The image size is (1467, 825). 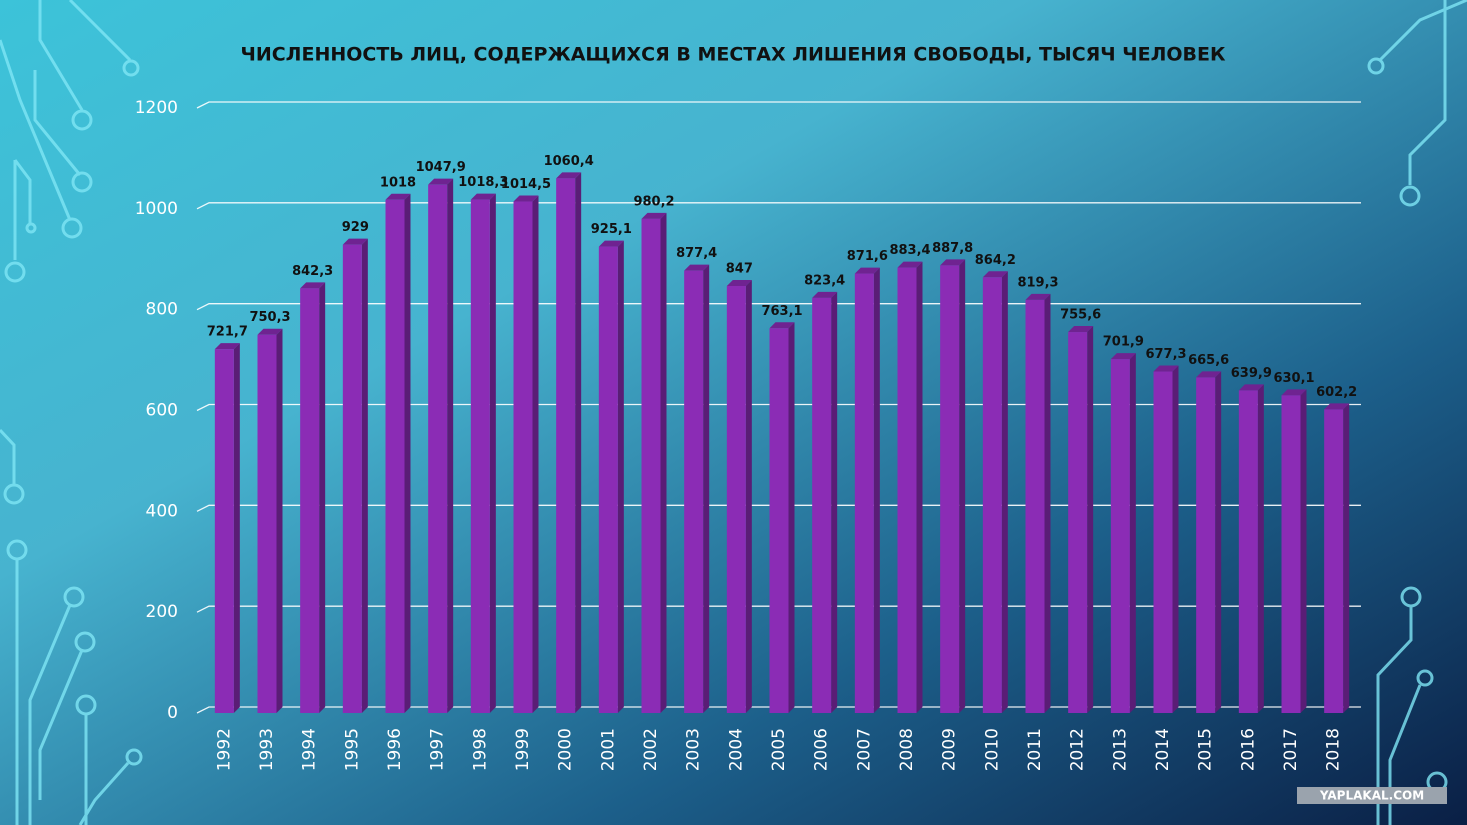 What do you see at coordinates (156, 108) in the screenshot?
I see `y-tick-label: 1200` at bounding box center [156, 108].